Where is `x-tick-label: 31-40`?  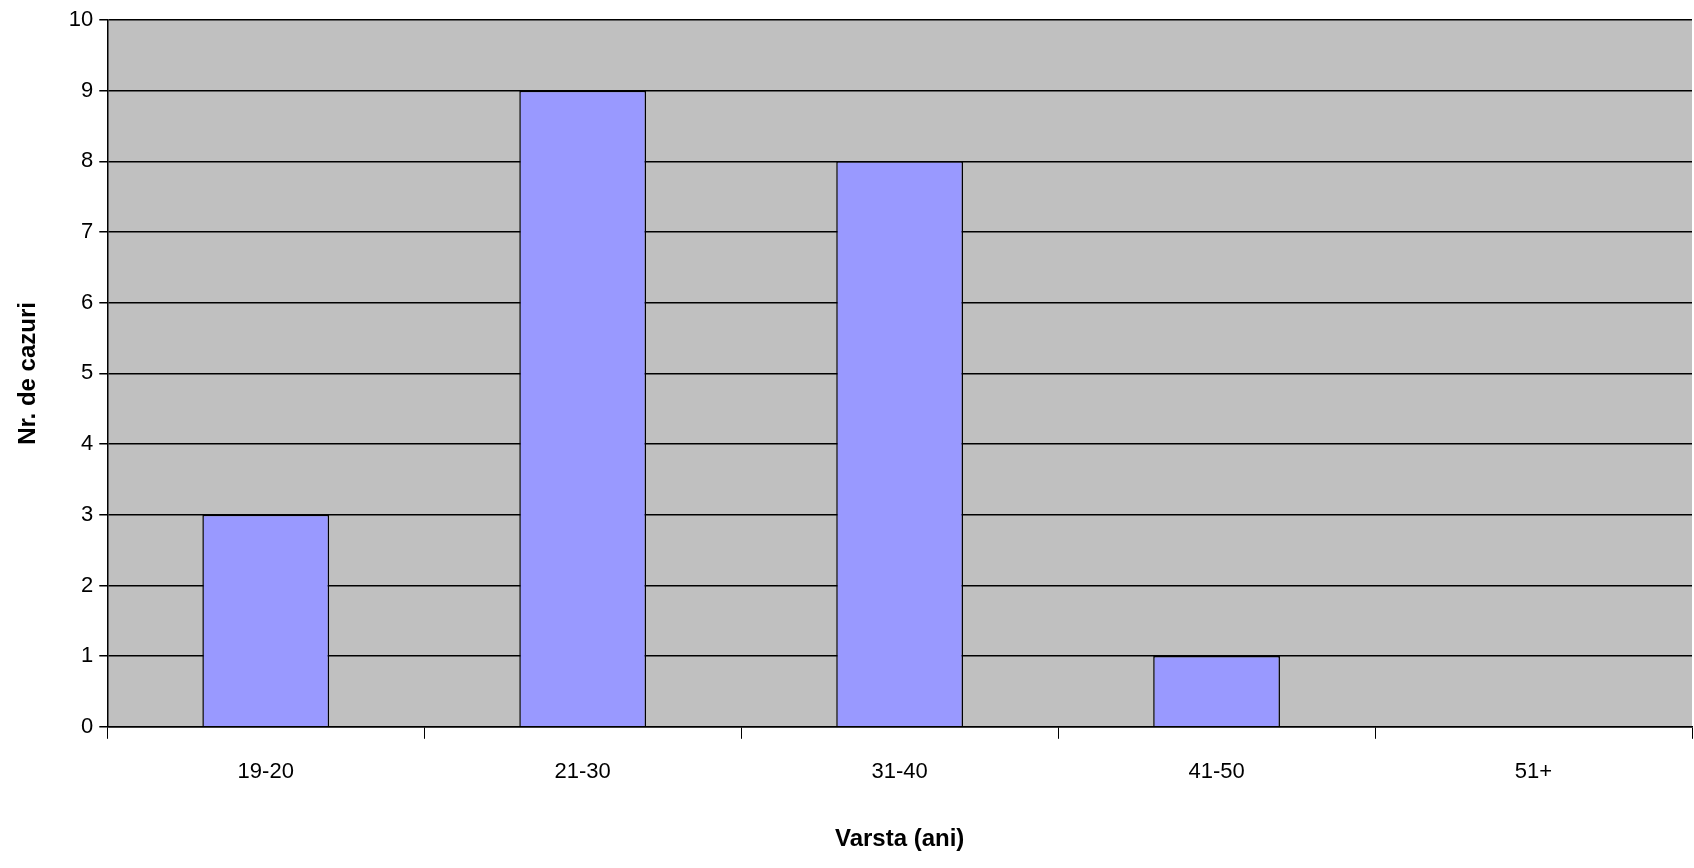 x-tick-label: 31-40 is located at coordinates (899, 771).